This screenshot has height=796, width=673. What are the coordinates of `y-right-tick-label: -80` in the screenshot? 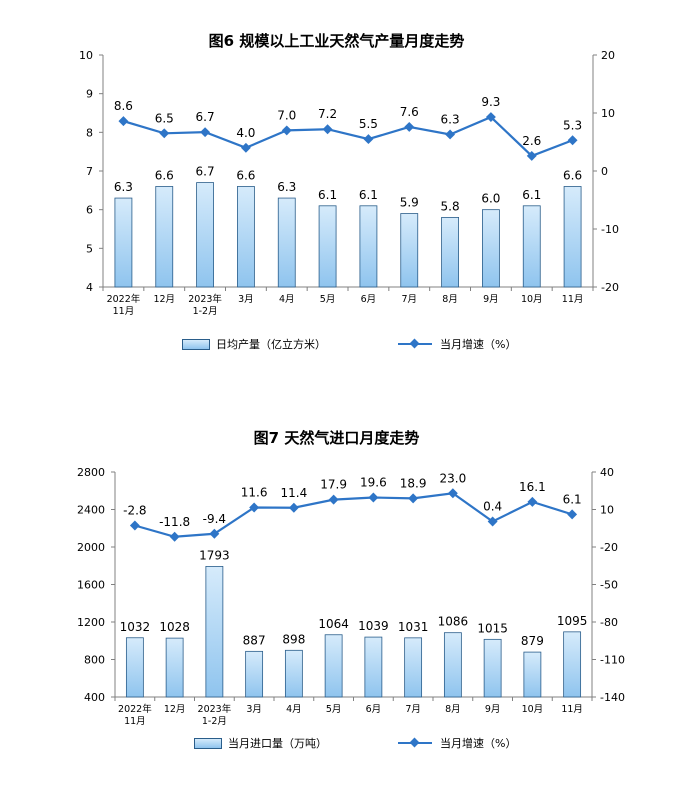 It's located at (609, 622).